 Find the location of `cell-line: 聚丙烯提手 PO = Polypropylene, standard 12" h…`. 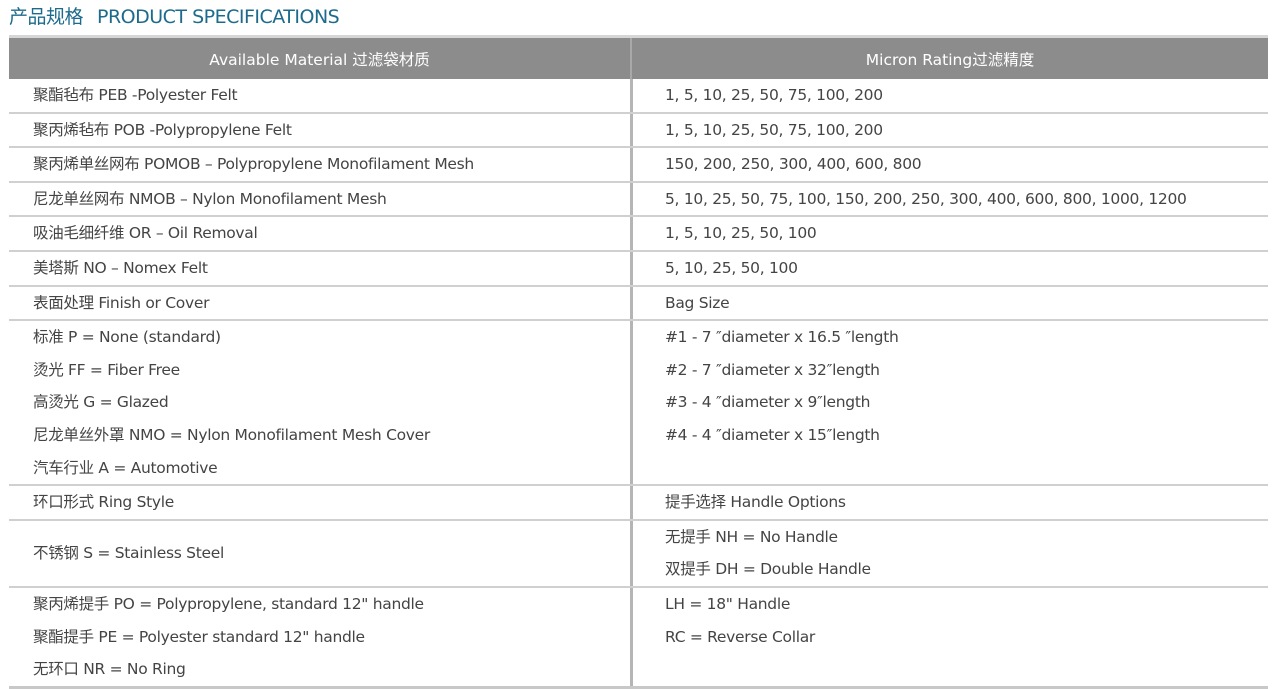

cell-line: 聚丙烯提手 PO = Polypropylene, standard 12" h… is located at coordinates (228, 603).